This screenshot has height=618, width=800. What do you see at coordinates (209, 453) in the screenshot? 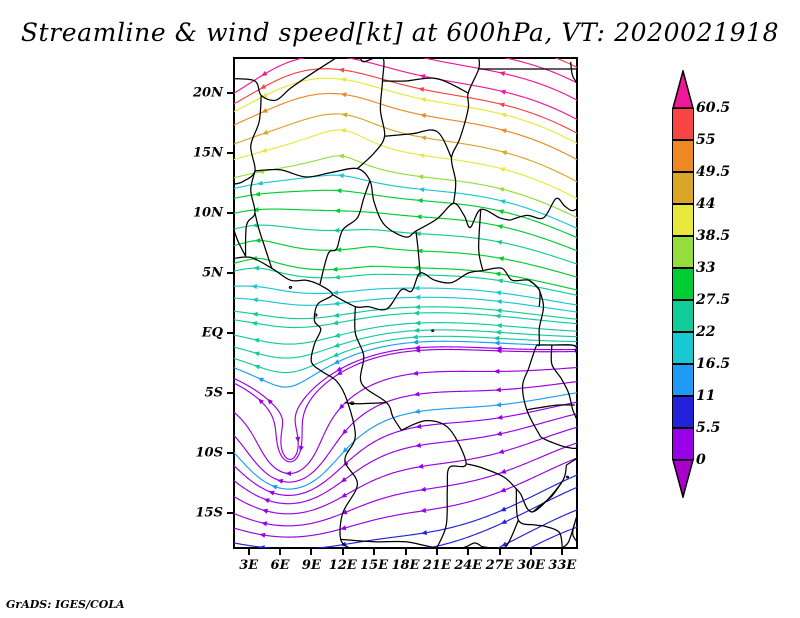
I see `y-axis-label: 10S` at bounding box center [209, 453].